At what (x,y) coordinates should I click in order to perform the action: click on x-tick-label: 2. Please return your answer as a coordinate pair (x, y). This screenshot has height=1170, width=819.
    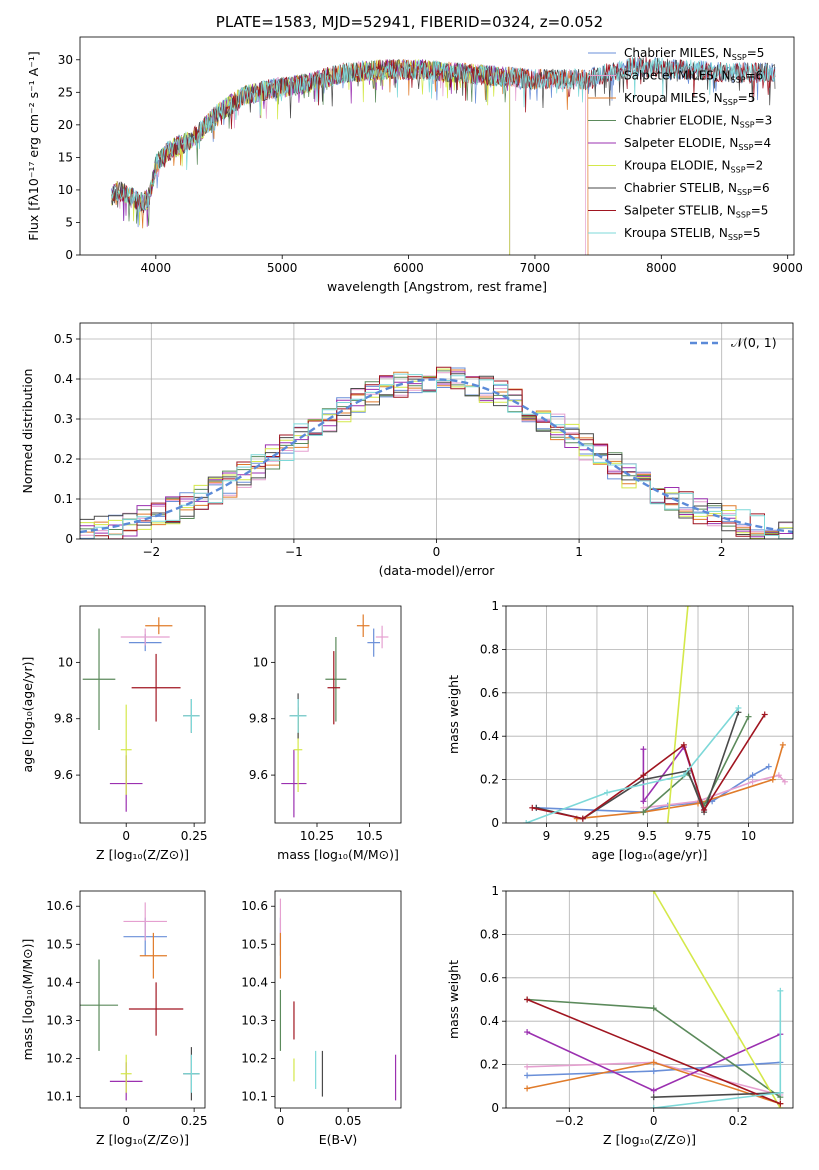
    Looking at the image, I should click on (722, 552).